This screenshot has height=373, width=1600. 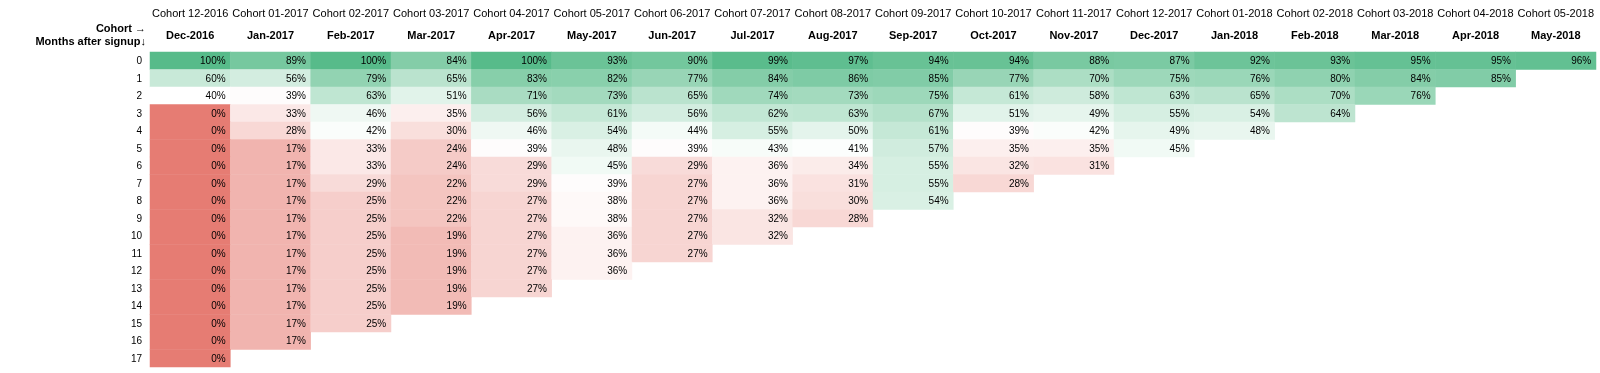 I want to click on data-label: 58%, so click(x=1099, y=96).